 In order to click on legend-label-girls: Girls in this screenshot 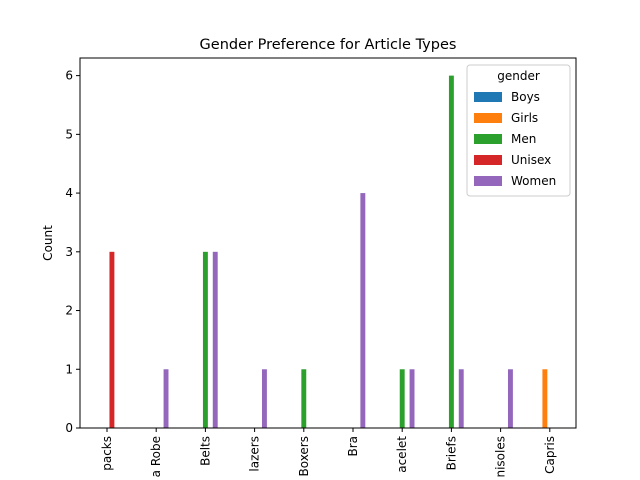, I will do `click(524, 118)`.